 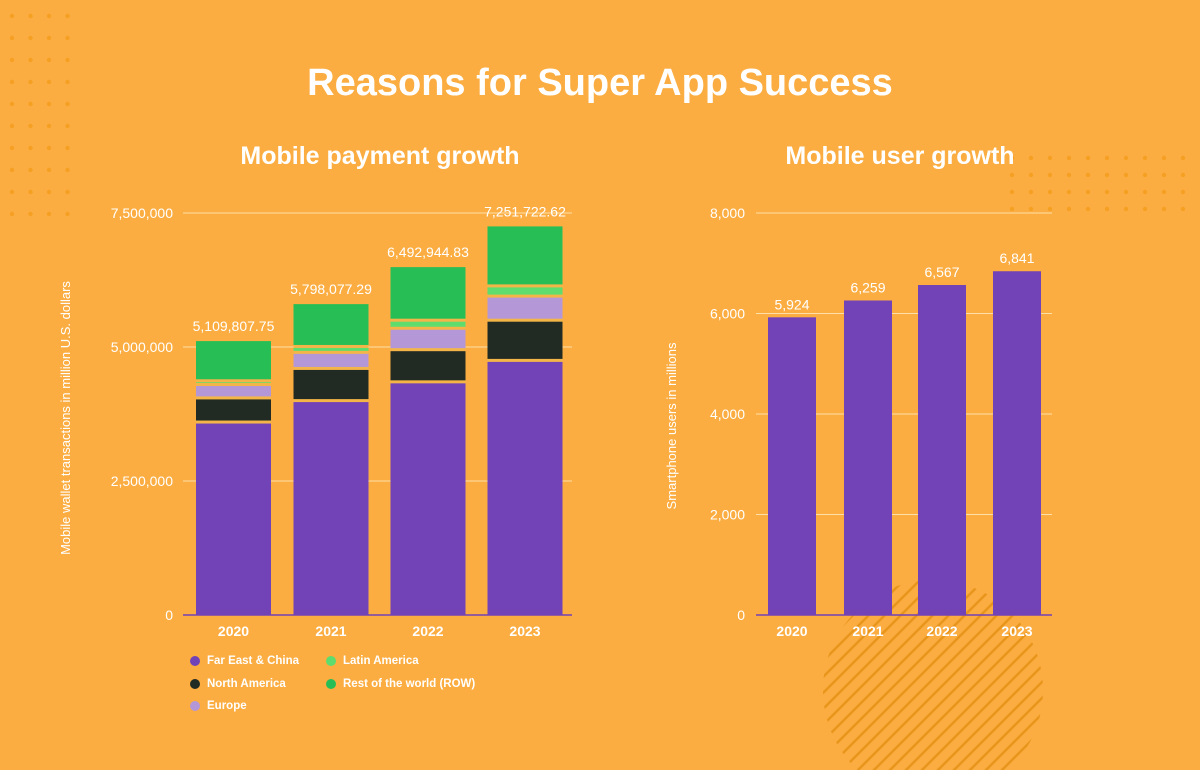 I want to click on x-tick-label: 2023, so click(x=524, y=631).